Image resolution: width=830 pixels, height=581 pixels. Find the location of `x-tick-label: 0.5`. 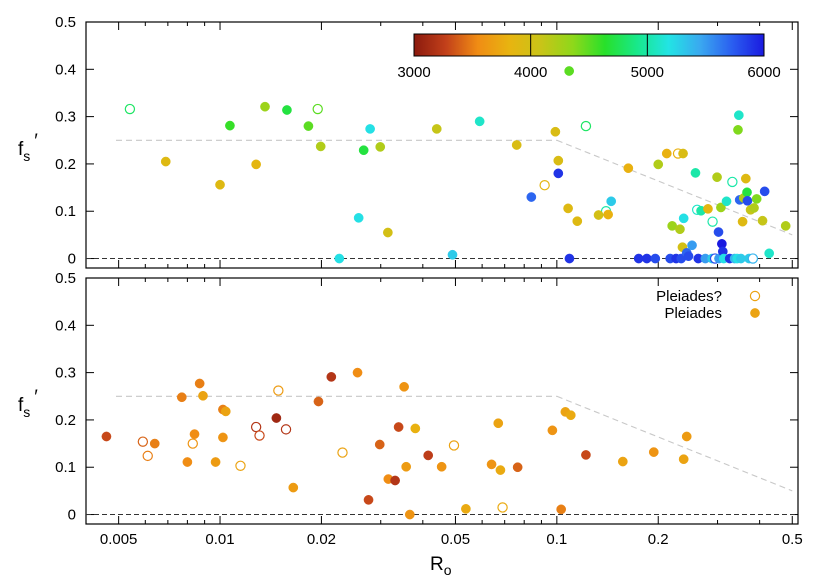

x-tick-label: 0.5 is located at coordinates (792, 539).